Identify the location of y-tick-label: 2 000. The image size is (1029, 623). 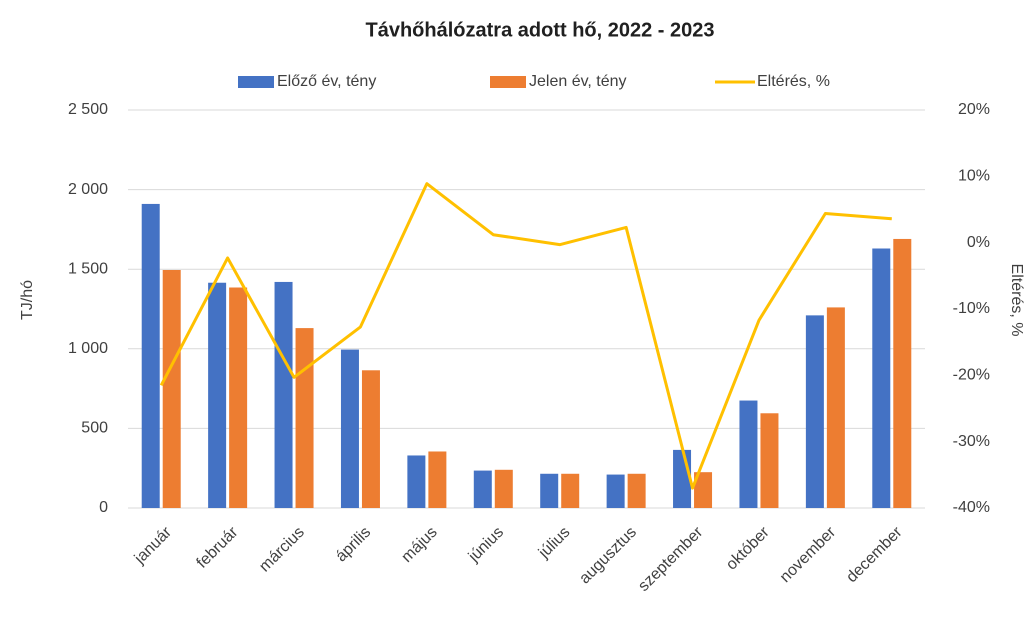
(88, 189).